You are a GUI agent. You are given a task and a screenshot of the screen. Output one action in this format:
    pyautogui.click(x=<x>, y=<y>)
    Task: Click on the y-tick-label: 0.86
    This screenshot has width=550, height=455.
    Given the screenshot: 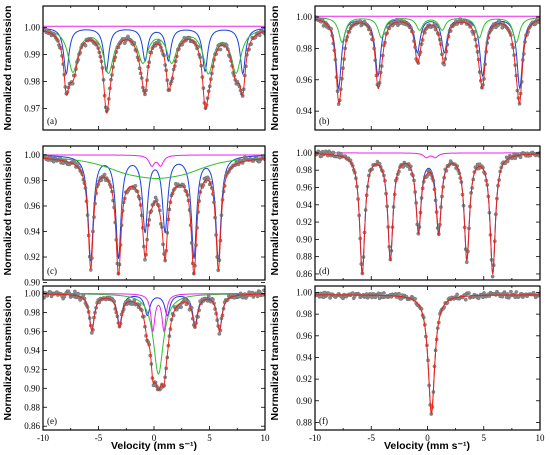 What is the action you would take?
    pyautogui.click(x=32, y=426)
    